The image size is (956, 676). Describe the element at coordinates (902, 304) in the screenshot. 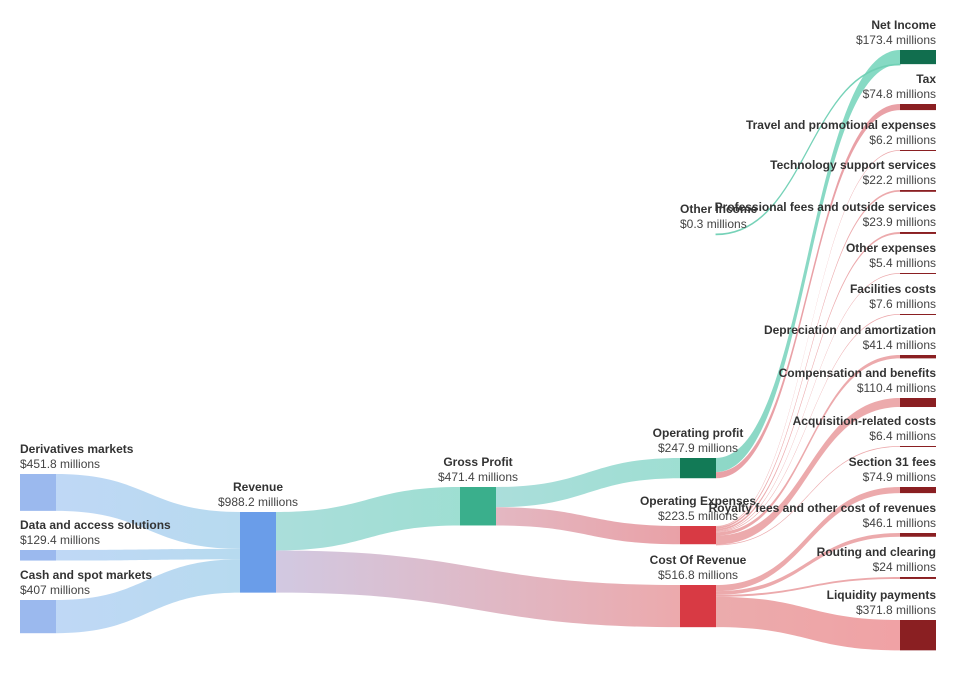

I see `label-facilities-value: $7.6 millions` at that location.